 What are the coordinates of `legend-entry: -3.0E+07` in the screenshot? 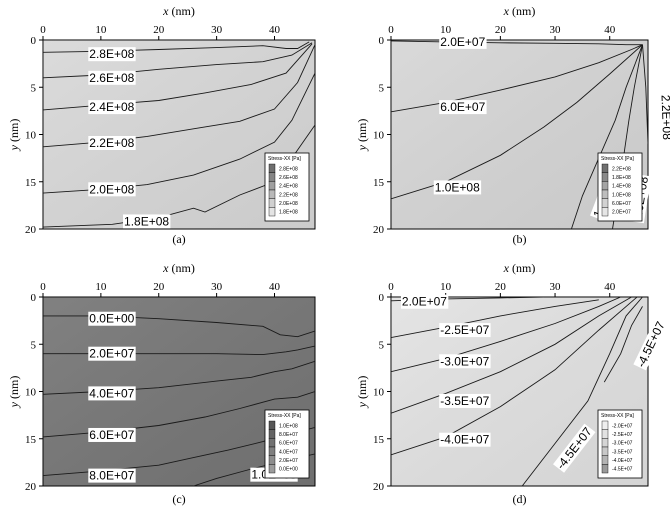 It's located at (622, 444).